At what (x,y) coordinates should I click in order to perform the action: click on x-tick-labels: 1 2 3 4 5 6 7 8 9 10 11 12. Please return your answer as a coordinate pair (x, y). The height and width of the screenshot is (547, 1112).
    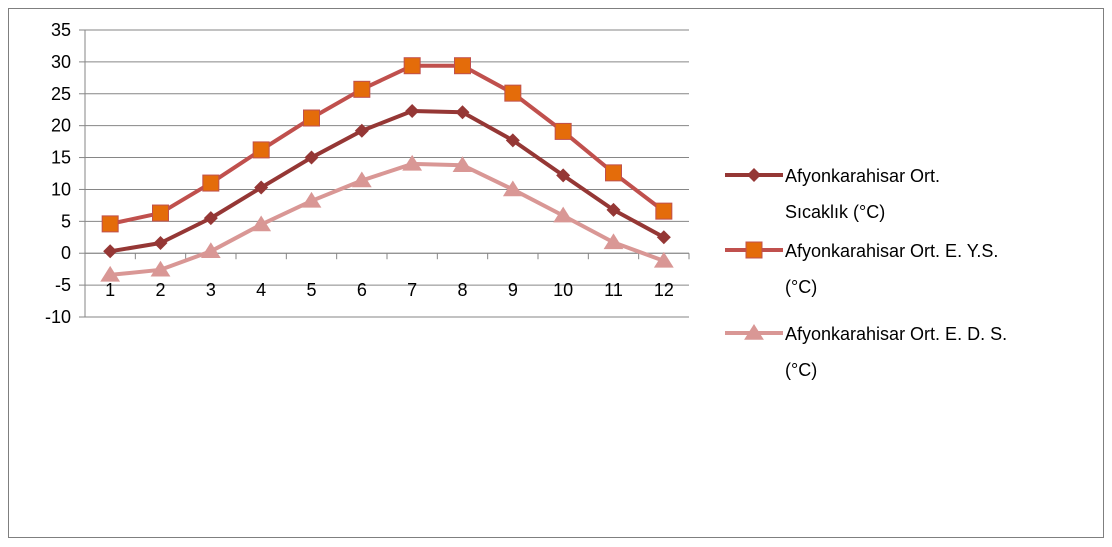
    Looking at the image, I should click on (389, 290).